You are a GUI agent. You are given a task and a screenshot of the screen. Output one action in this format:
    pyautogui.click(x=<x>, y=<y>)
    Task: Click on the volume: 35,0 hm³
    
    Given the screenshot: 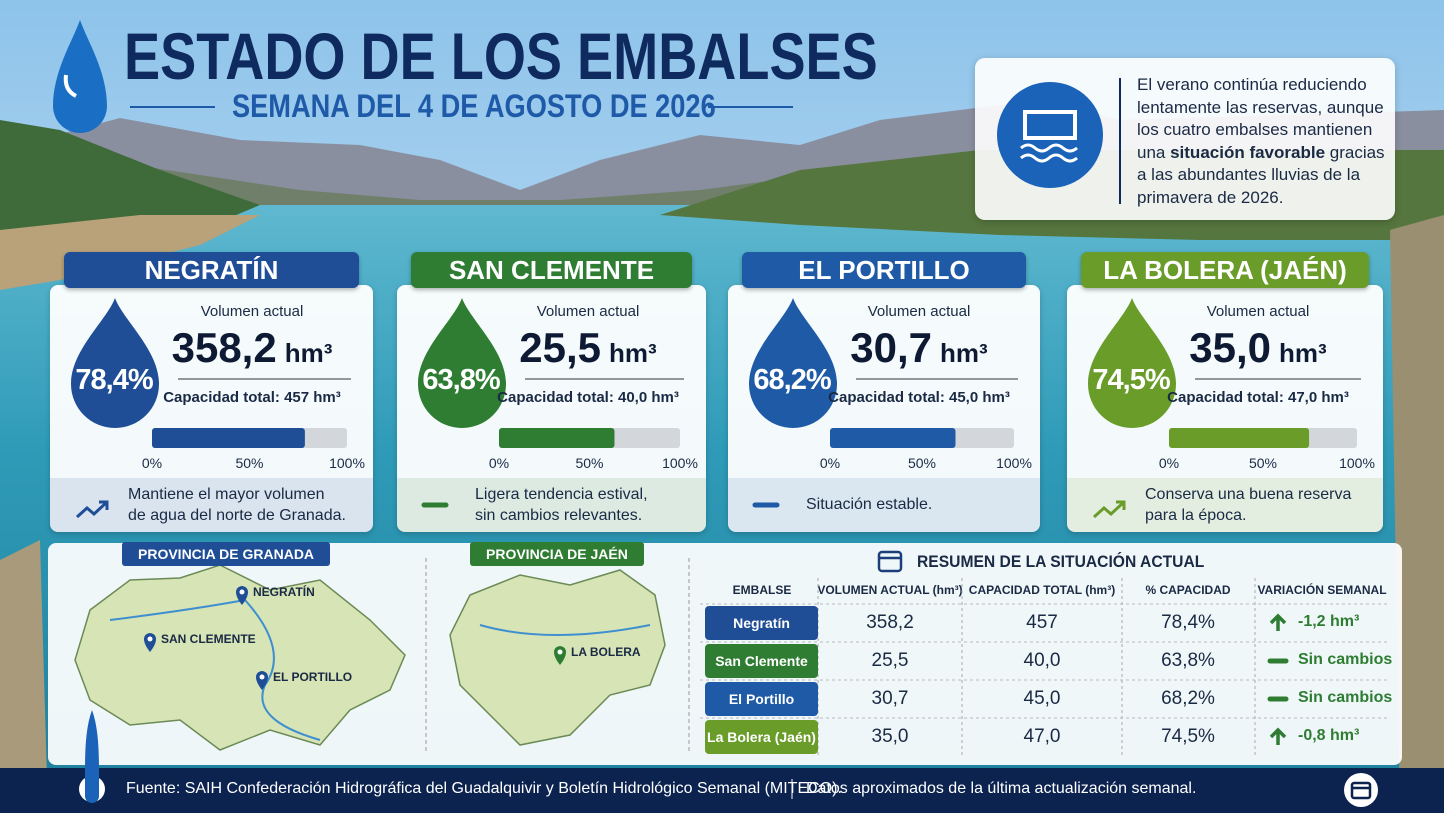 What is the action you would take?
    pyautogui.click(x=1258, y=348)
    